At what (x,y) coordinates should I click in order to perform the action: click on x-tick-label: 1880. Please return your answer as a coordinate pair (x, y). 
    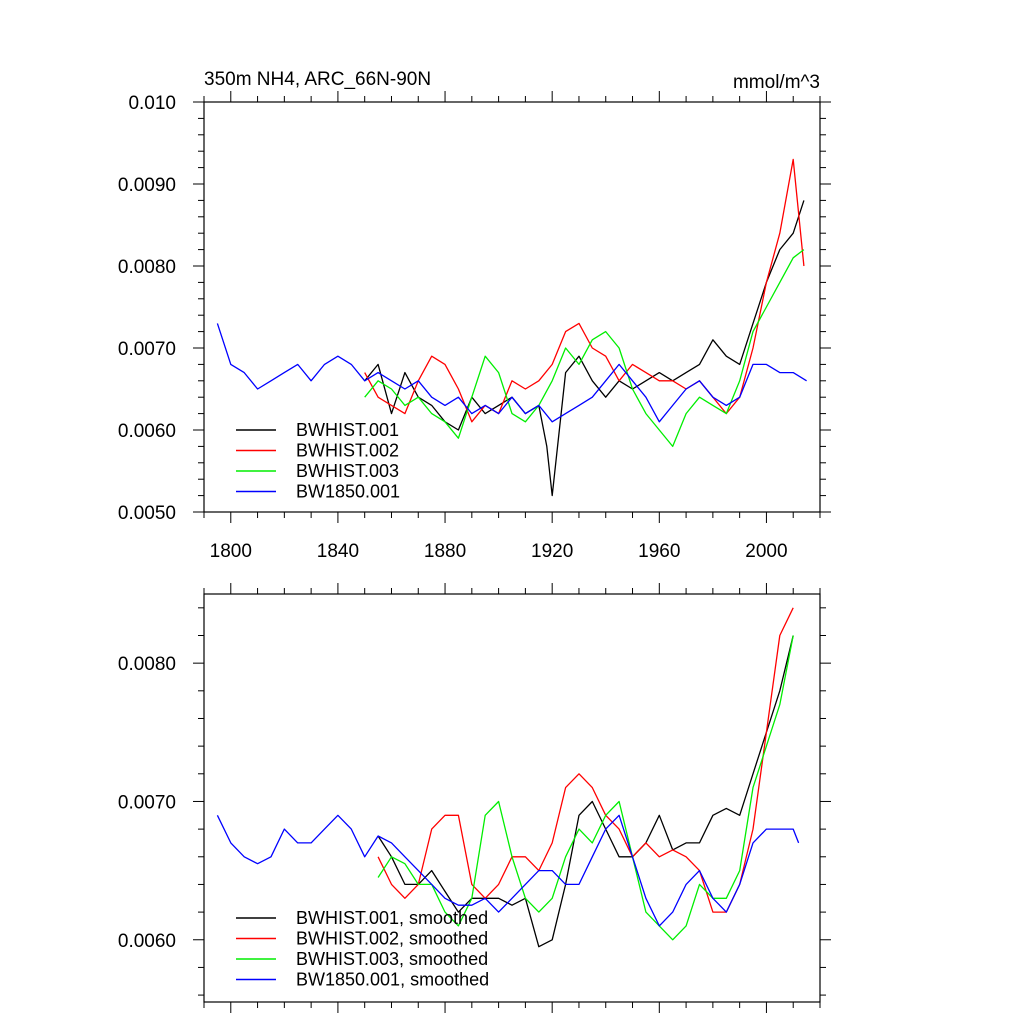
    Looking at the image, I should click on (445, 551).